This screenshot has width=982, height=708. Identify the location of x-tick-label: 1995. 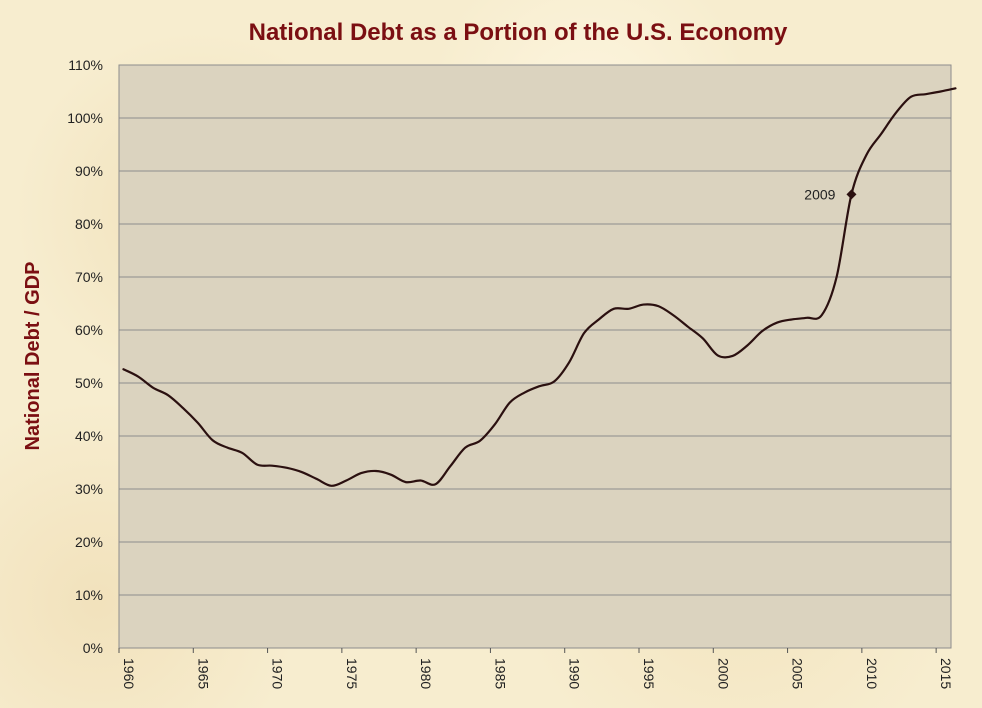
(649, 673).